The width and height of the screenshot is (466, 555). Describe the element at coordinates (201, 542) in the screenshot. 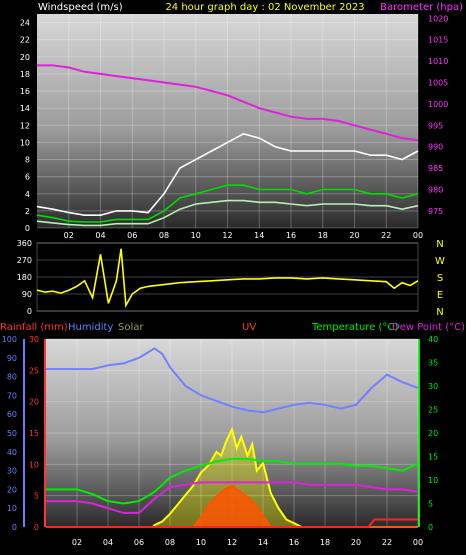

I see `temperature-x-tick: 10` at that location.